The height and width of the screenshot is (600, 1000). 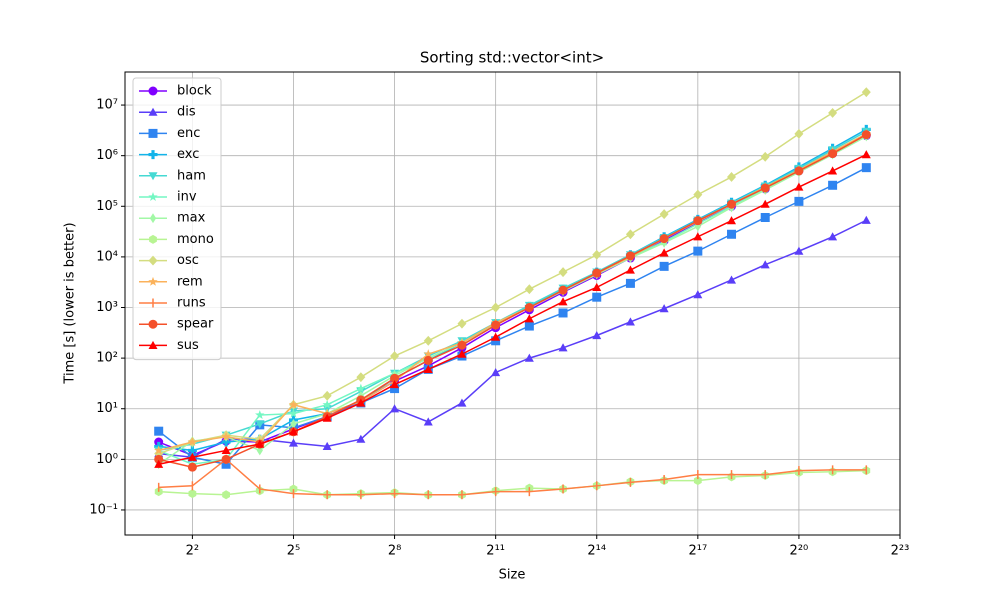 What do you see at coordinates (107, 408) in the screenshot?
I see `y-tick-label: 10¹` at bounding box center [107, 408].